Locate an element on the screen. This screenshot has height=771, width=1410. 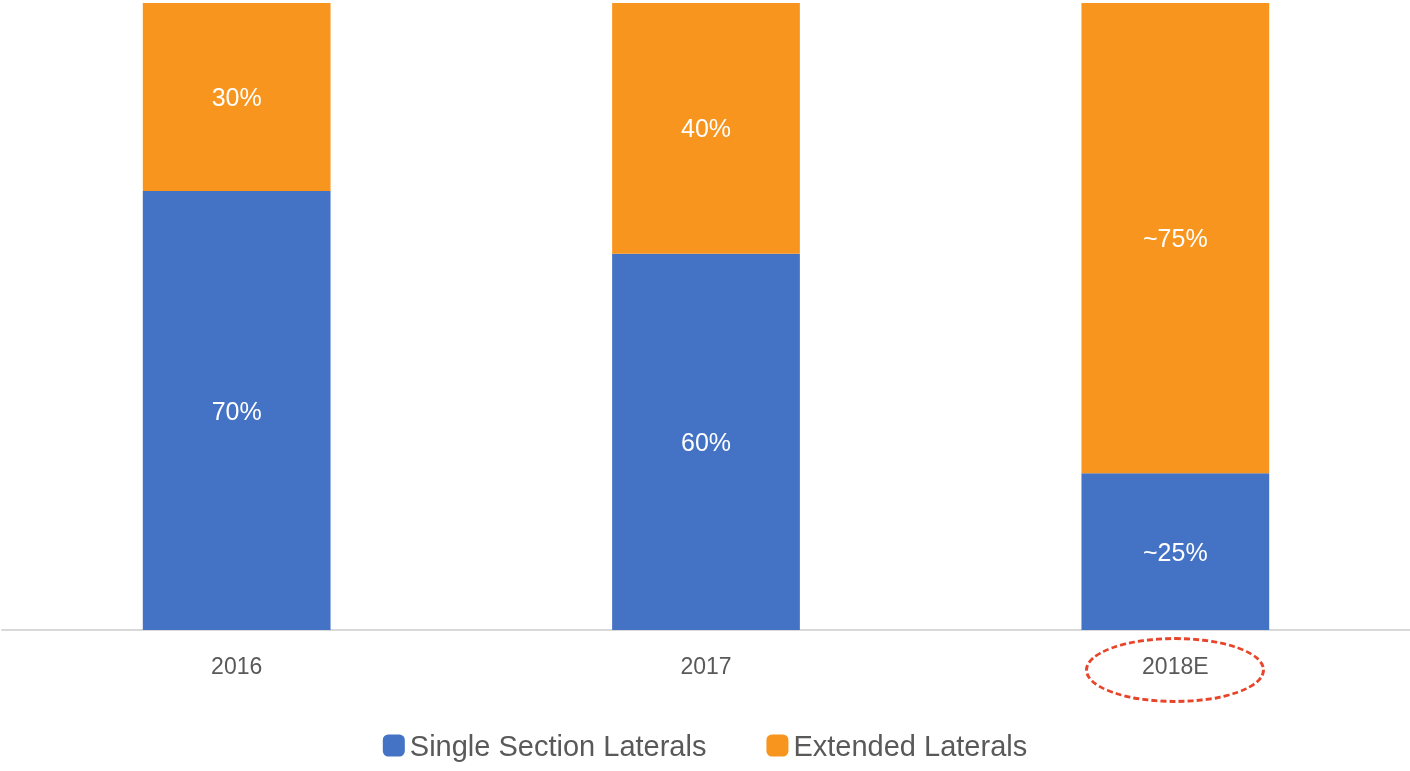
legend-label: Extended Laterals is located at coordinates (910, 745).